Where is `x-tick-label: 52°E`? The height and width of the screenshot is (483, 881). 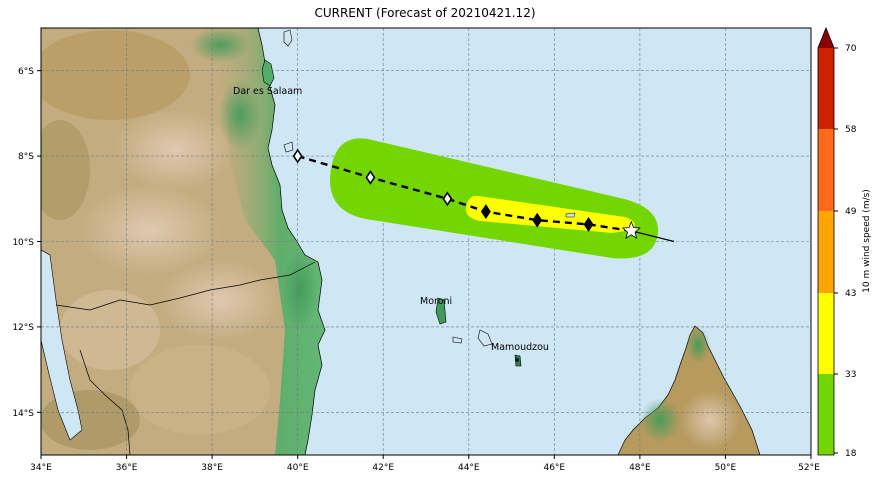 x-tick-label: 52°E is located at coordinates (809, 468).